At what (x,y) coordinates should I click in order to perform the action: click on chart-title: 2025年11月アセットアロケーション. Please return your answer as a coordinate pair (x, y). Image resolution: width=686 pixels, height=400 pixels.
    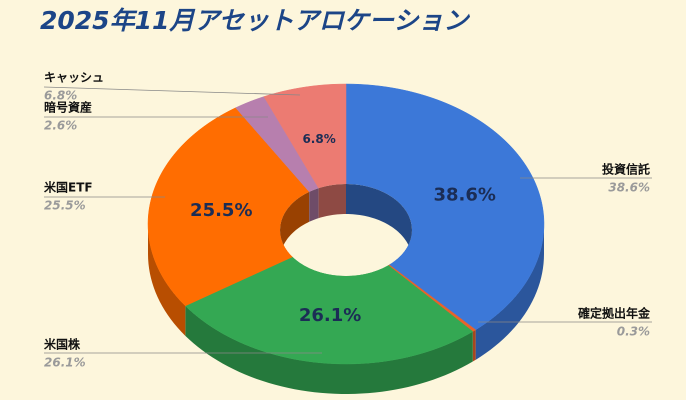
    Looking at the image, I should click on (255, 20).